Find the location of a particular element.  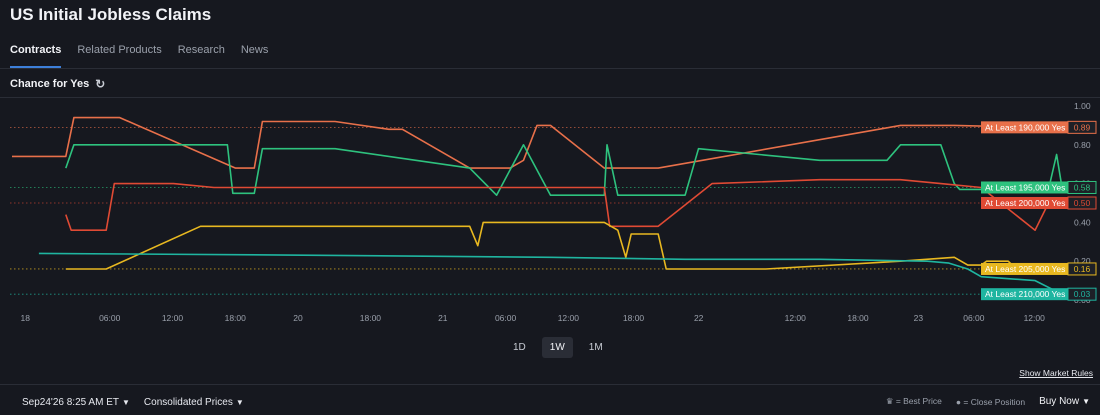

tabs-divider is located at coordinates (550, 68).